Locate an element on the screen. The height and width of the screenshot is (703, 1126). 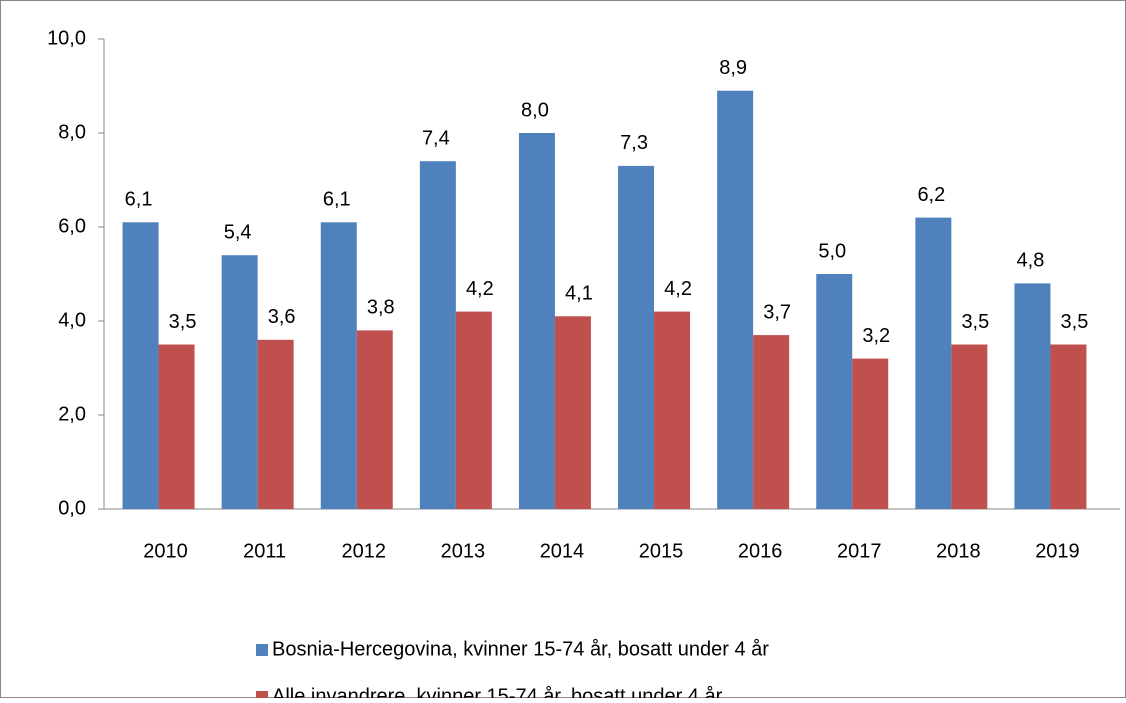
x-tick-label: 2013 is located at coordinates (463, 551).